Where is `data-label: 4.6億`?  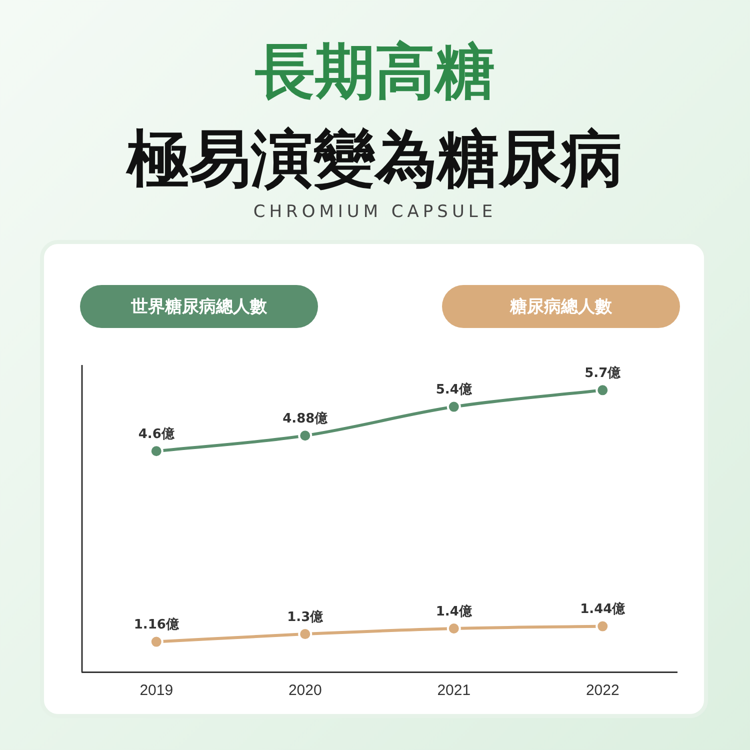 data-label: 4.6億 is located at coordinates (157, 434).